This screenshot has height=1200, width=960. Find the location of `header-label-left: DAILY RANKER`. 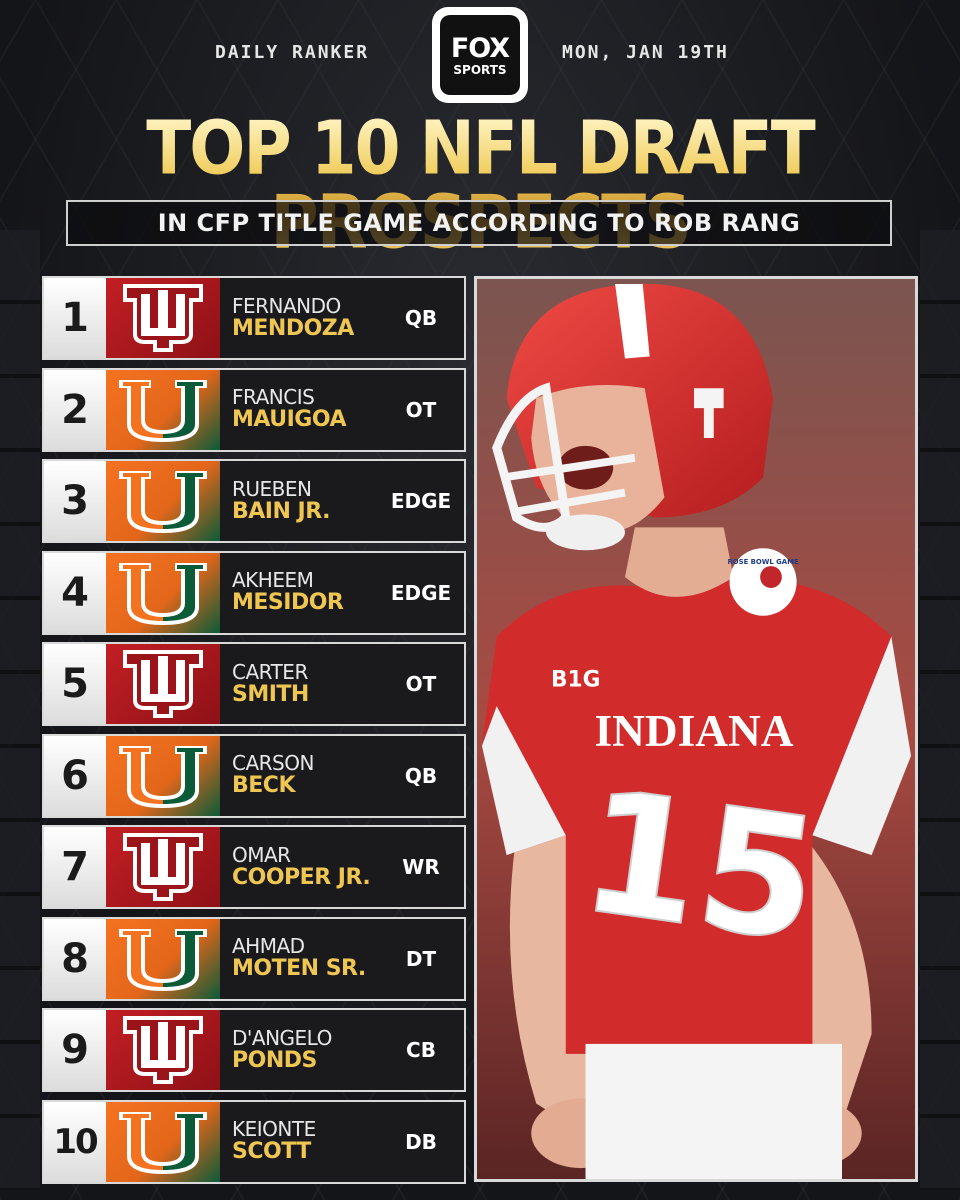

header-label-left: DAILY RANKER is located at coordinates (292, 52).